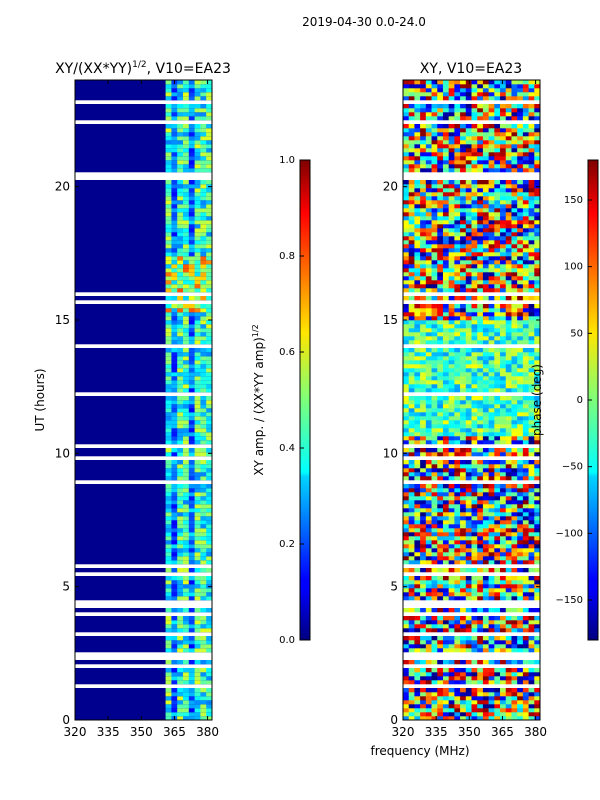 The height and width of the screenshot is (800, 600). Describe the element at coordinates (287, 352) in the screenshot. I see `colorbar1-tick-label: 0.6` at that location.